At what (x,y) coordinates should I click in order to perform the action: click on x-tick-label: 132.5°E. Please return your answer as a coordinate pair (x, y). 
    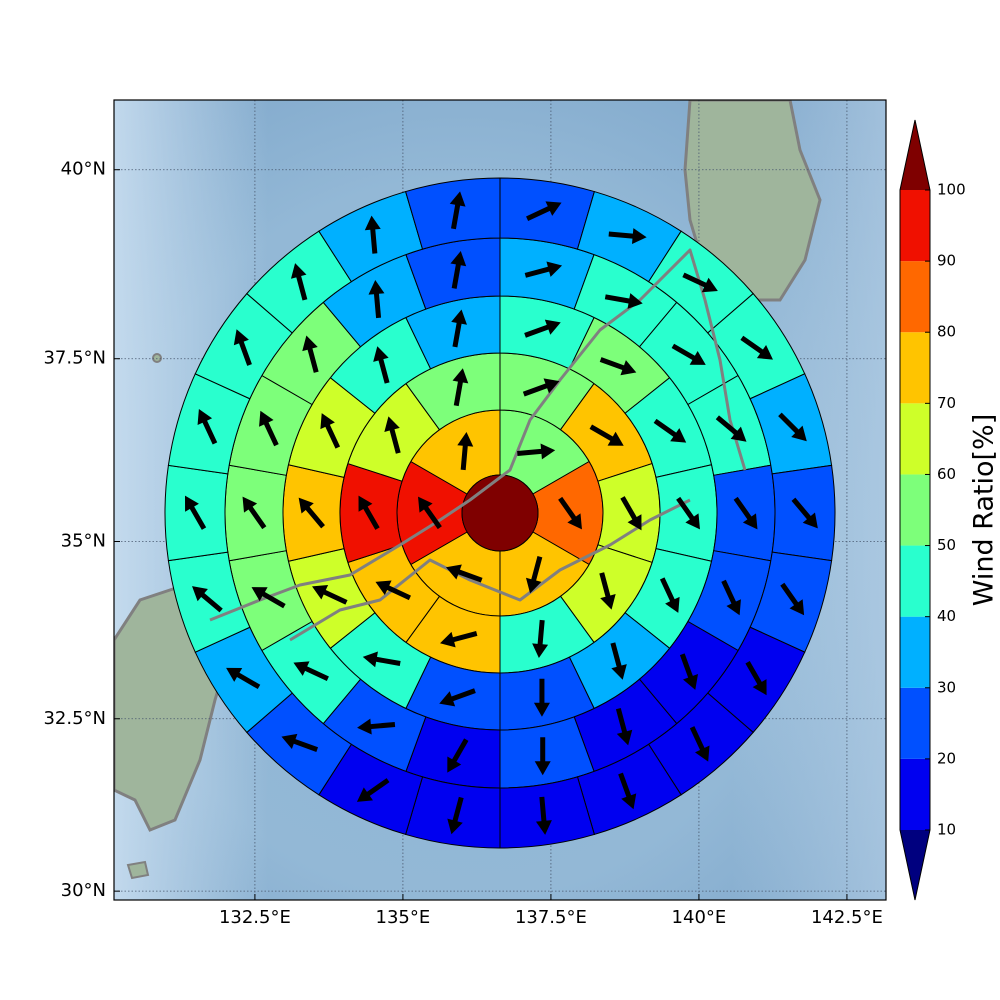
    Looking at the image, I should click on (255, 917).